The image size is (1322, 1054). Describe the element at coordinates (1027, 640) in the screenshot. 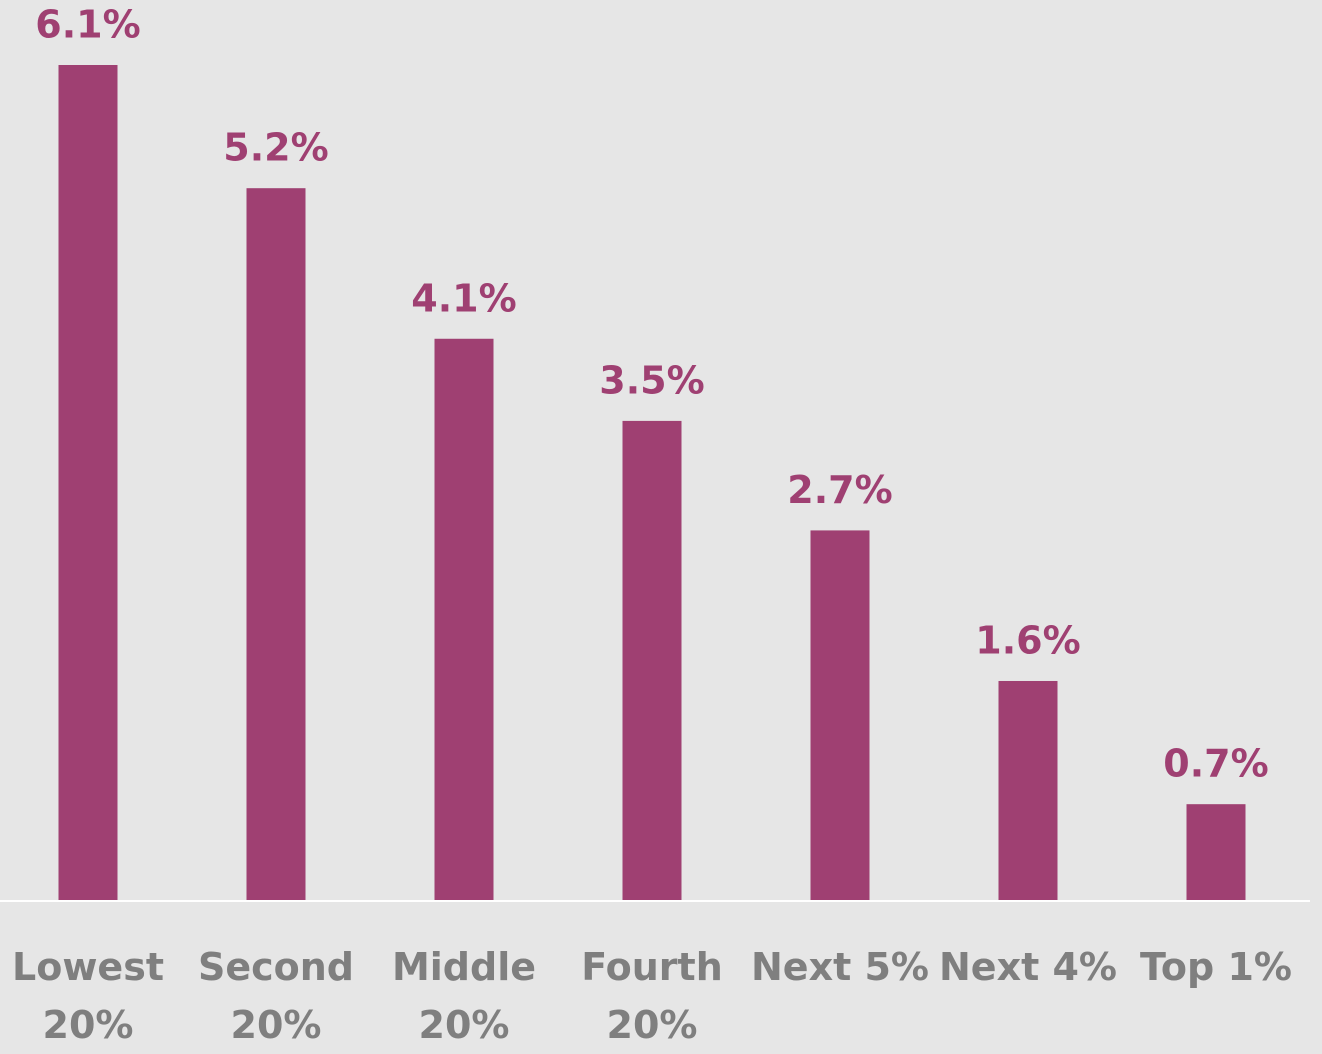

I see `value-label: 1.6%` at that location.